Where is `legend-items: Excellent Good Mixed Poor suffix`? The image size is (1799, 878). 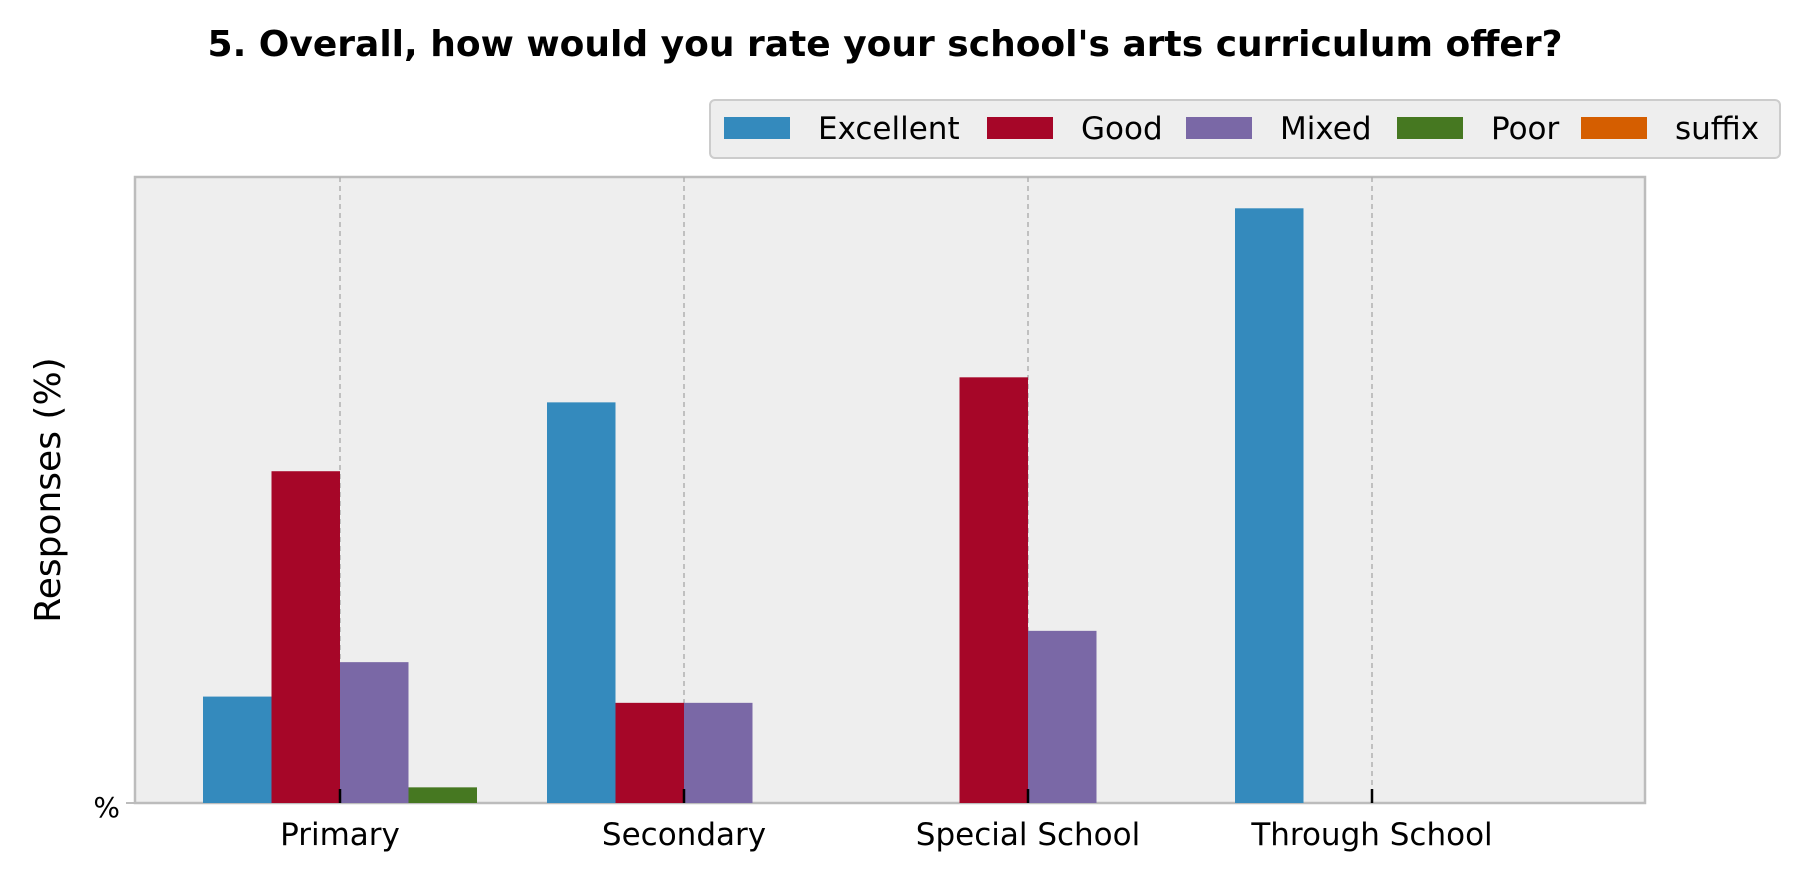 legend-items: Excellent Good Mixed Poor suffix is located at coordinates (1241, 129).